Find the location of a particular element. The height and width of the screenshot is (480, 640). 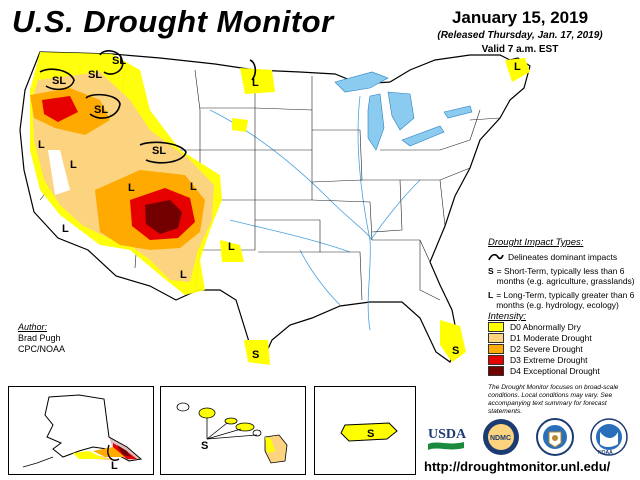

author-block: Author: Brad Pugh CPC/NOAA is located at coordinates (41, 338).